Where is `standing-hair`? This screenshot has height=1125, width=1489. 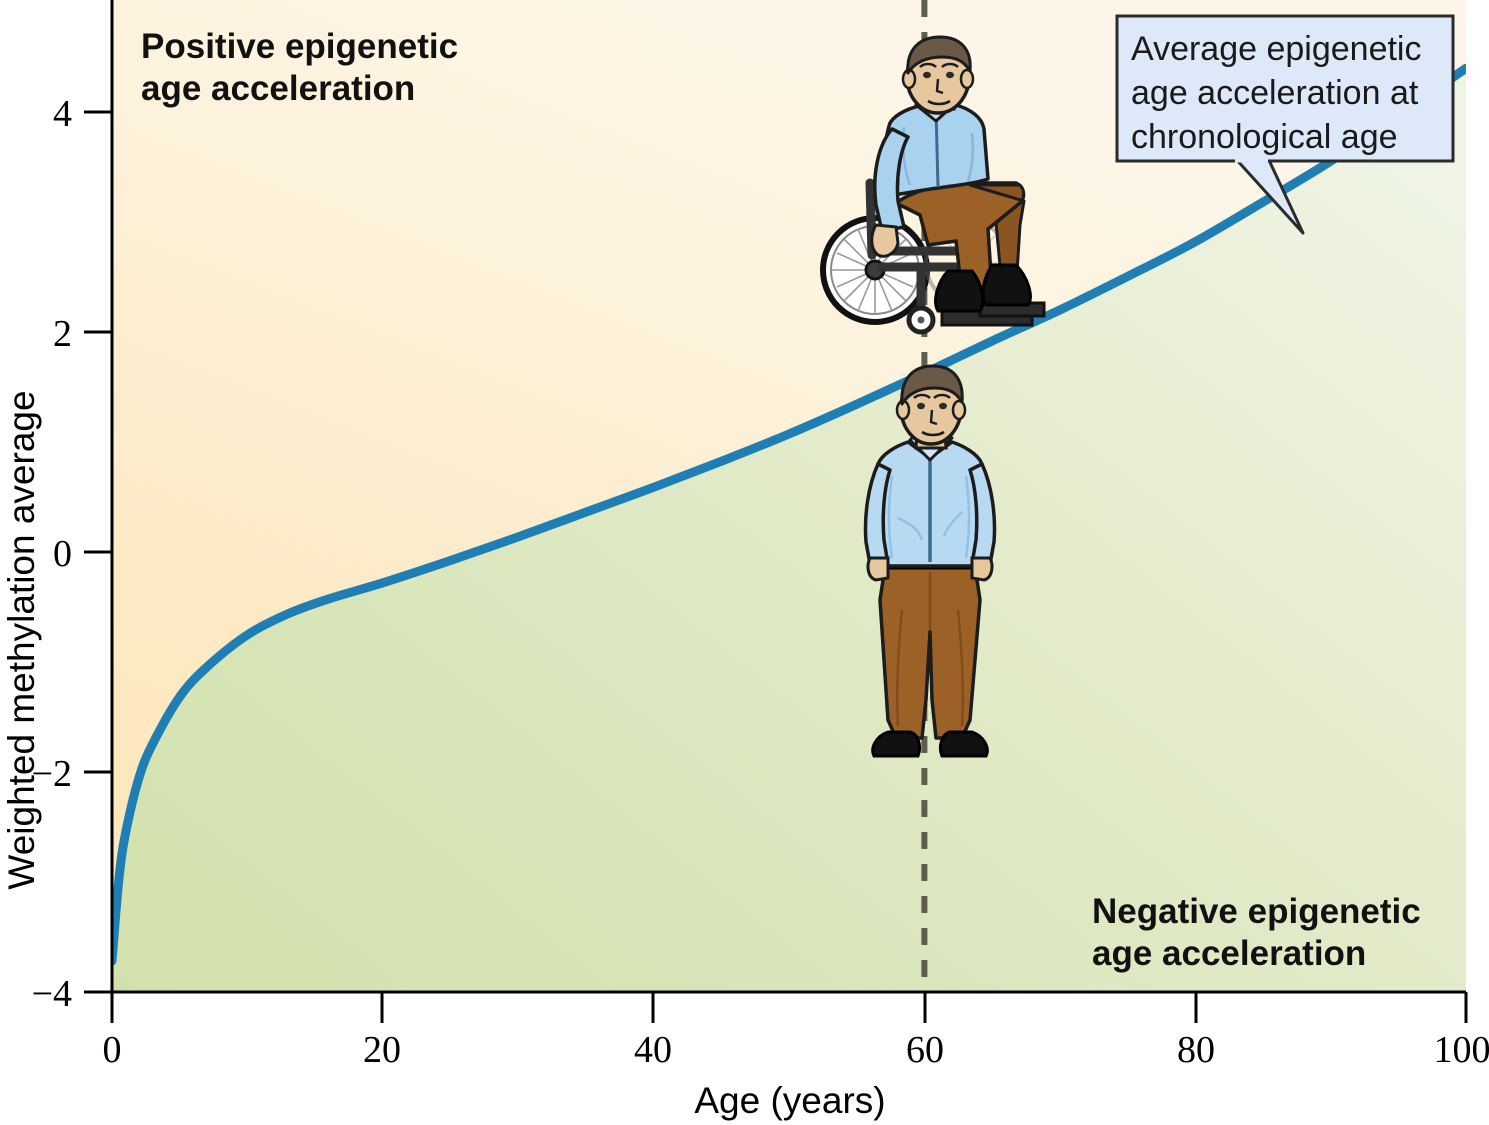 standing-hair is located at coordinates (932, 385).